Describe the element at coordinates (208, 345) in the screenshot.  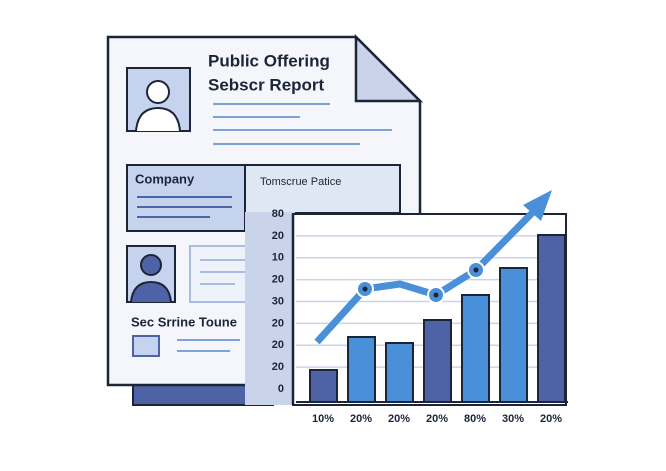
I see `section-lines` at that location.